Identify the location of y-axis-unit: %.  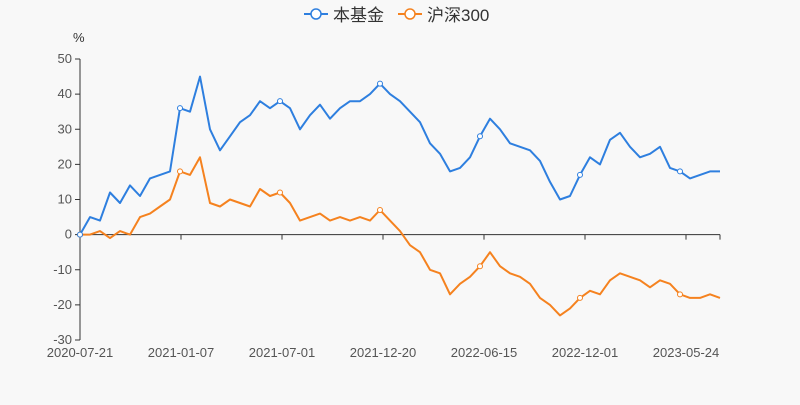
(79, 37).